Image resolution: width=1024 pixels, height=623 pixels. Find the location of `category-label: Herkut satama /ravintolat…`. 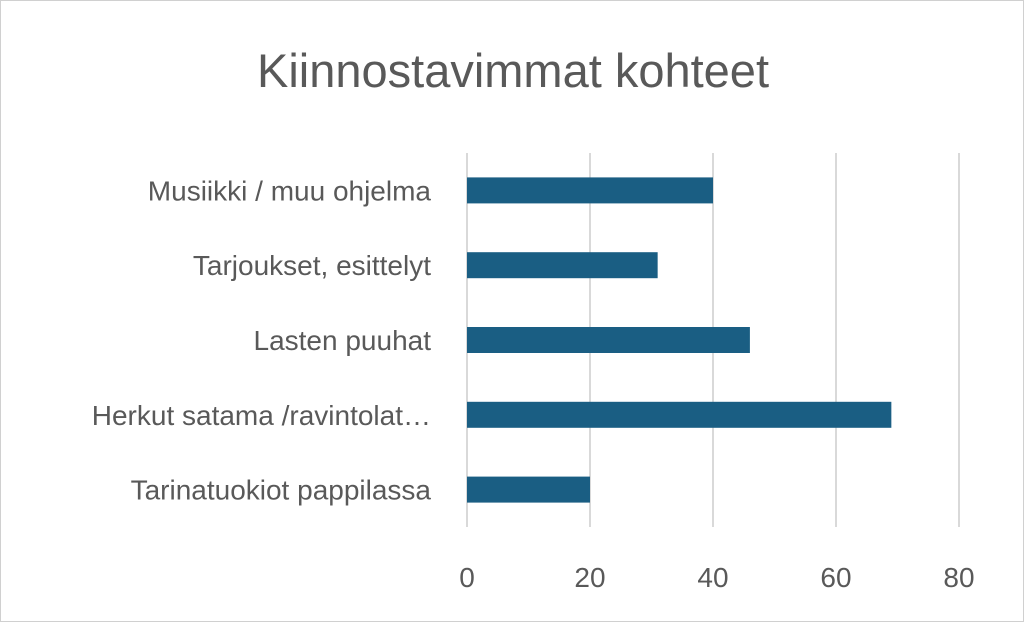

category-label: Herkut satama /ravintolat… is located at coordinates (261, 415).